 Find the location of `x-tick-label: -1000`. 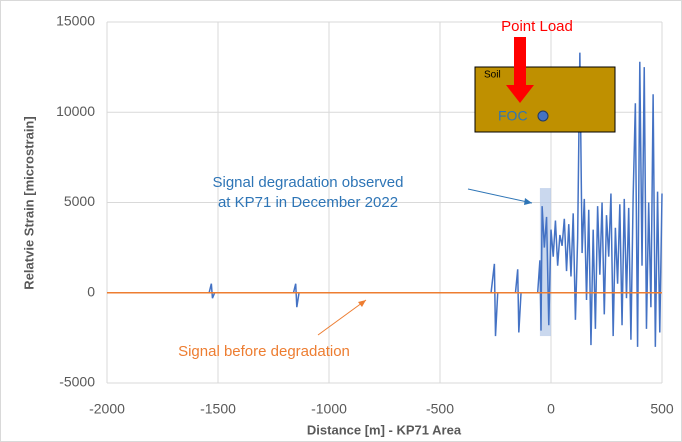

x-tick-label: -1000 is located at coordinates (329, 409).